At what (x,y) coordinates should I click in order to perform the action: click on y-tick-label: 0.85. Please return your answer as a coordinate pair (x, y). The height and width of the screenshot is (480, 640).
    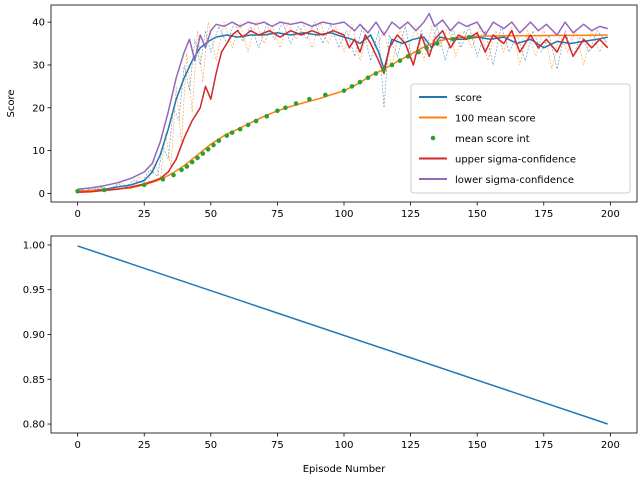
    Looking at the image, I should click on (34, 380).